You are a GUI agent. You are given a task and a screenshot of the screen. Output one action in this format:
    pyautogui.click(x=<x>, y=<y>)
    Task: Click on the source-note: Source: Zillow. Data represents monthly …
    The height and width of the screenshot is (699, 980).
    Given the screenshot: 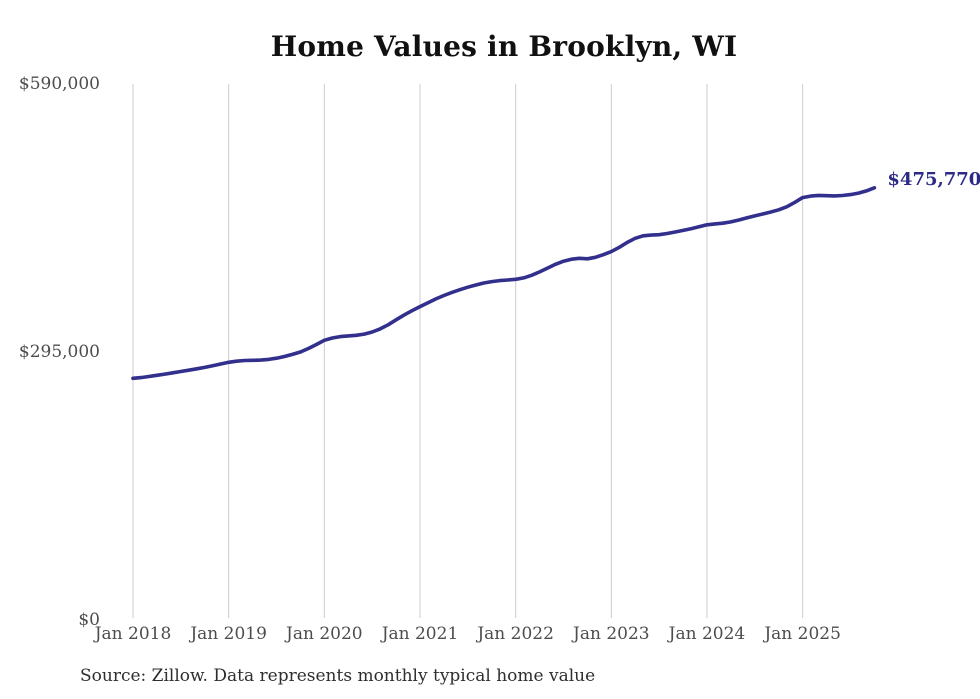 What is the action you would take?
    pyautogui.click(x=338, y=676)
    